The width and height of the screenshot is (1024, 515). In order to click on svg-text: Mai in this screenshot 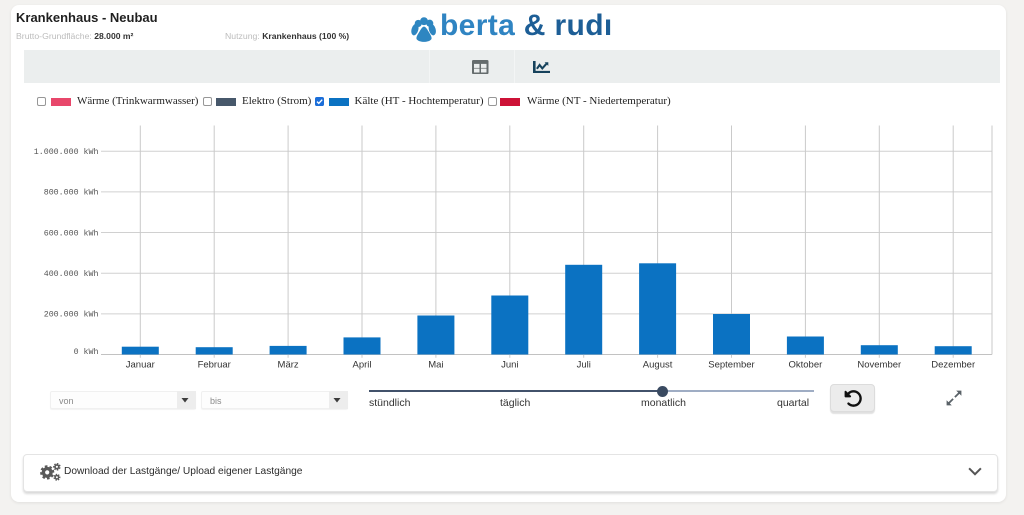, I will do `click(435, 365)`.